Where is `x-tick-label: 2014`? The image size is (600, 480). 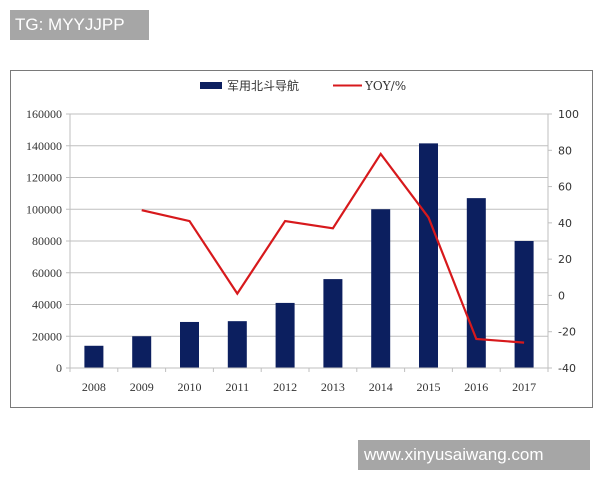 x-tick-label: 2014 is located at coordinates (381, 387).